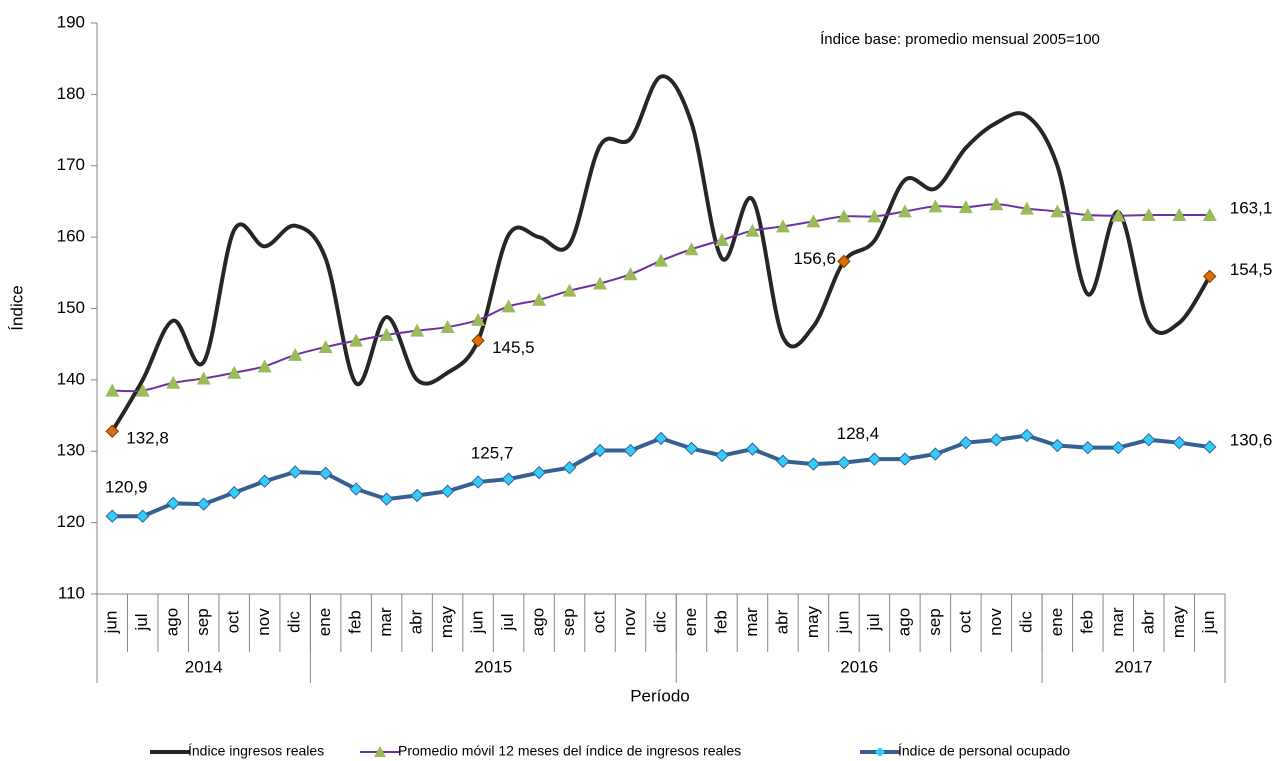  Describe the element at coordinates (71, 164) in the screenshot. I see `y-tick-label: 170` at that location.